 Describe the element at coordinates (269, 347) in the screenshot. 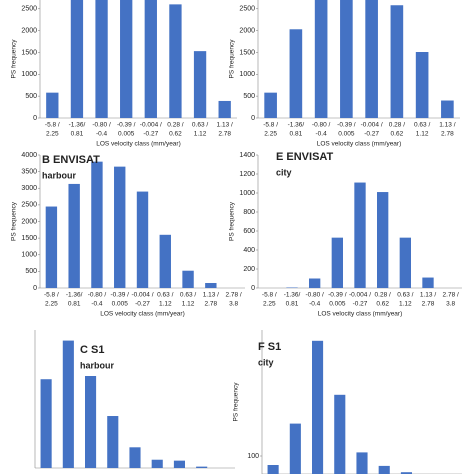

I see `panel-title: F S1` at that location.